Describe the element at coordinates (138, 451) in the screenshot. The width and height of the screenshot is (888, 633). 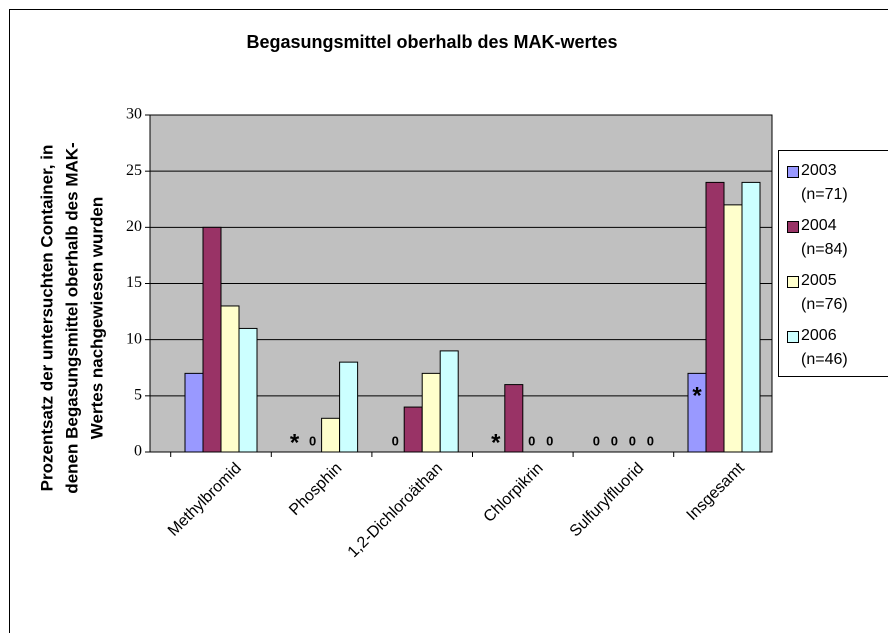
I see `y-tick-label: 0` at that location.